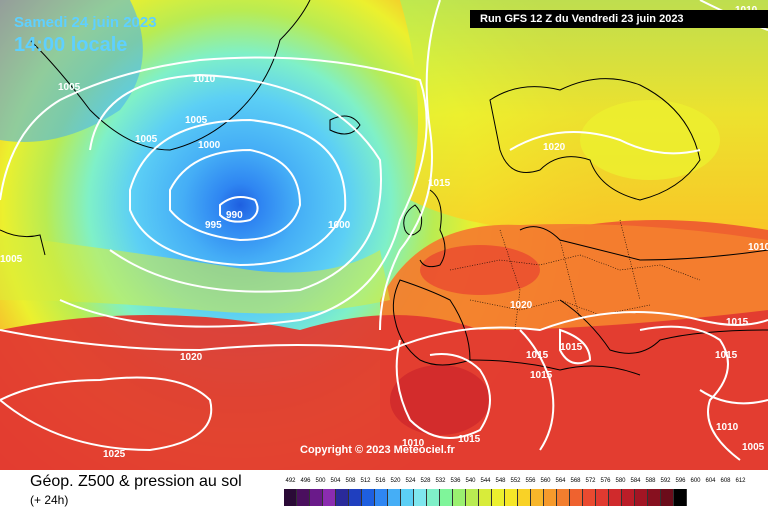 The width and height of the screenshot is (768, 512). What do you see at coordinates (515, 481) in the screenshot?
I see `color-scale-label: 552` at bounding box center [515, 481].